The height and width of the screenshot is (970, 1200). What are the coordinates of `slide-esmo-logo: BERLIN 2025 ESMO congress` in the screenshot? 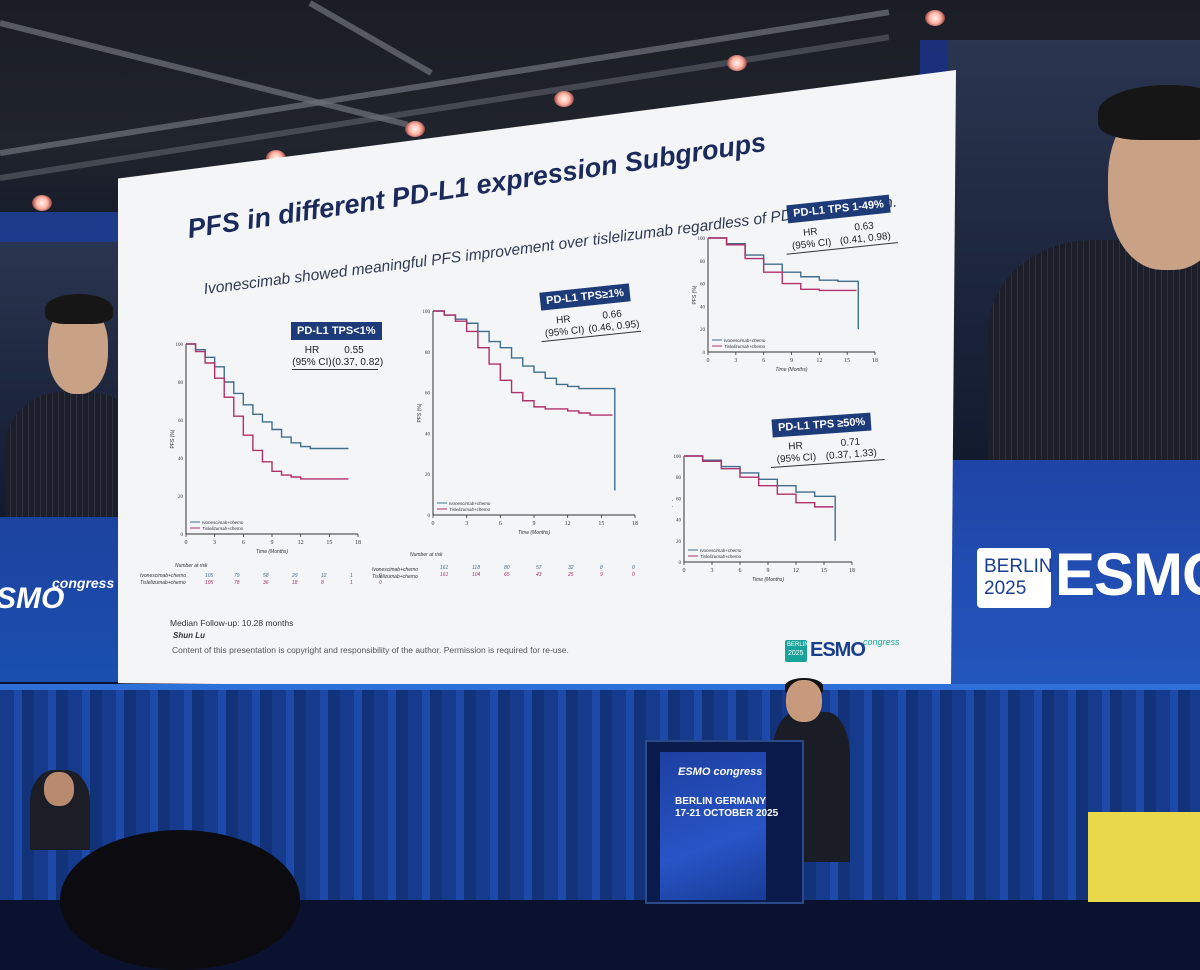 It's located at (844, 650).